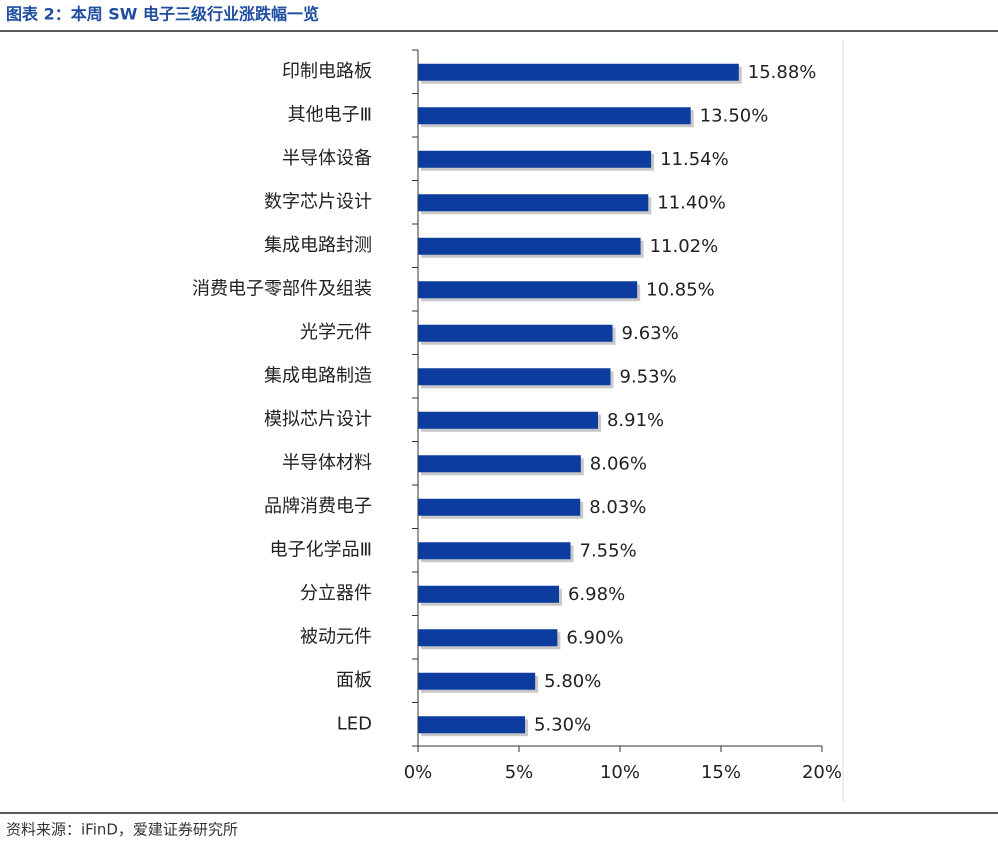  Describe the element at coordinates (330, 114) in the screenshot. I see `y-tick-label: 其他电子Ⅲ` at that location.